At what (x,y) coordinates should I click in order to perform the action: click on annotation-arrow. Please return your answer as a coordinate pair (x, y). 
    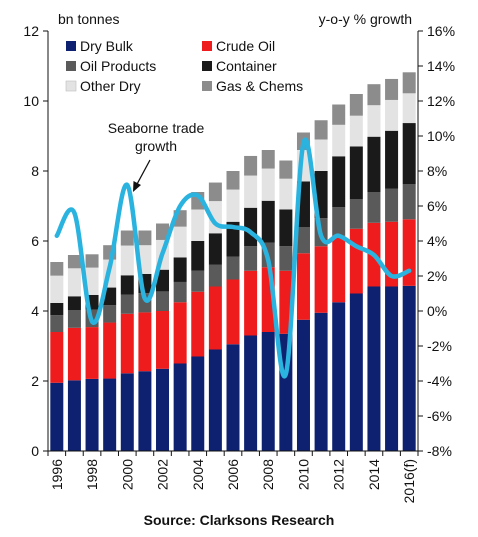
    Looking at the image, I should click on (143, 173).